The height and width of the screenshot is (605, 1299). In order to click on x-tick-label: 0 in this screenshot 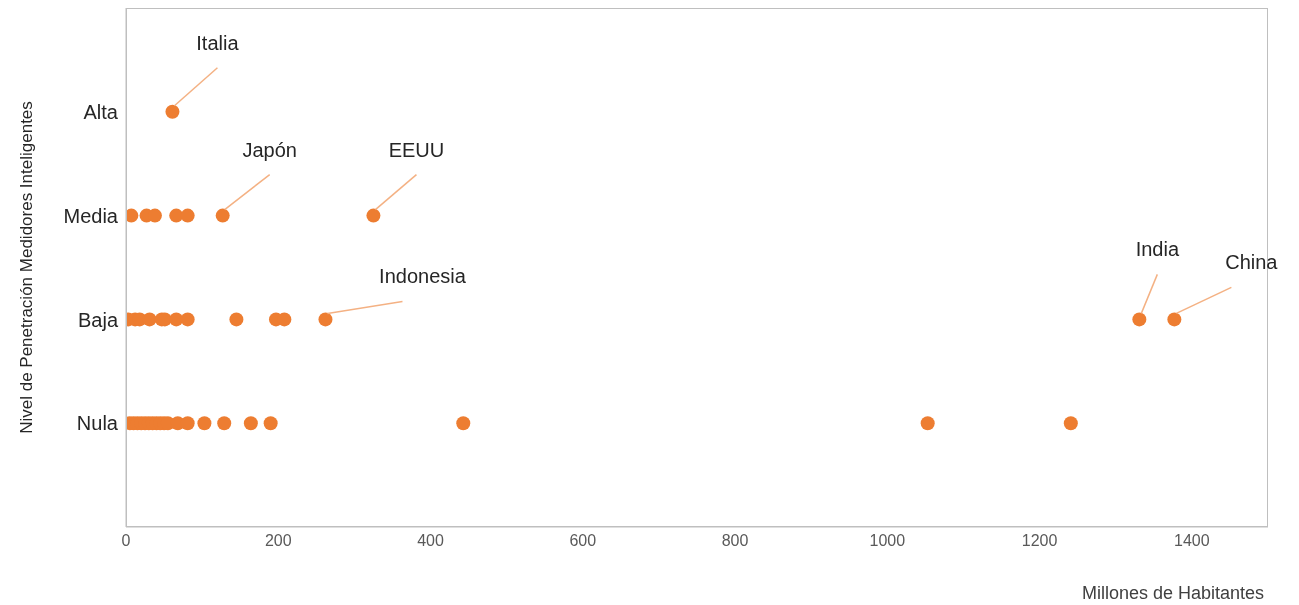, I will do `click(126, 541)`.